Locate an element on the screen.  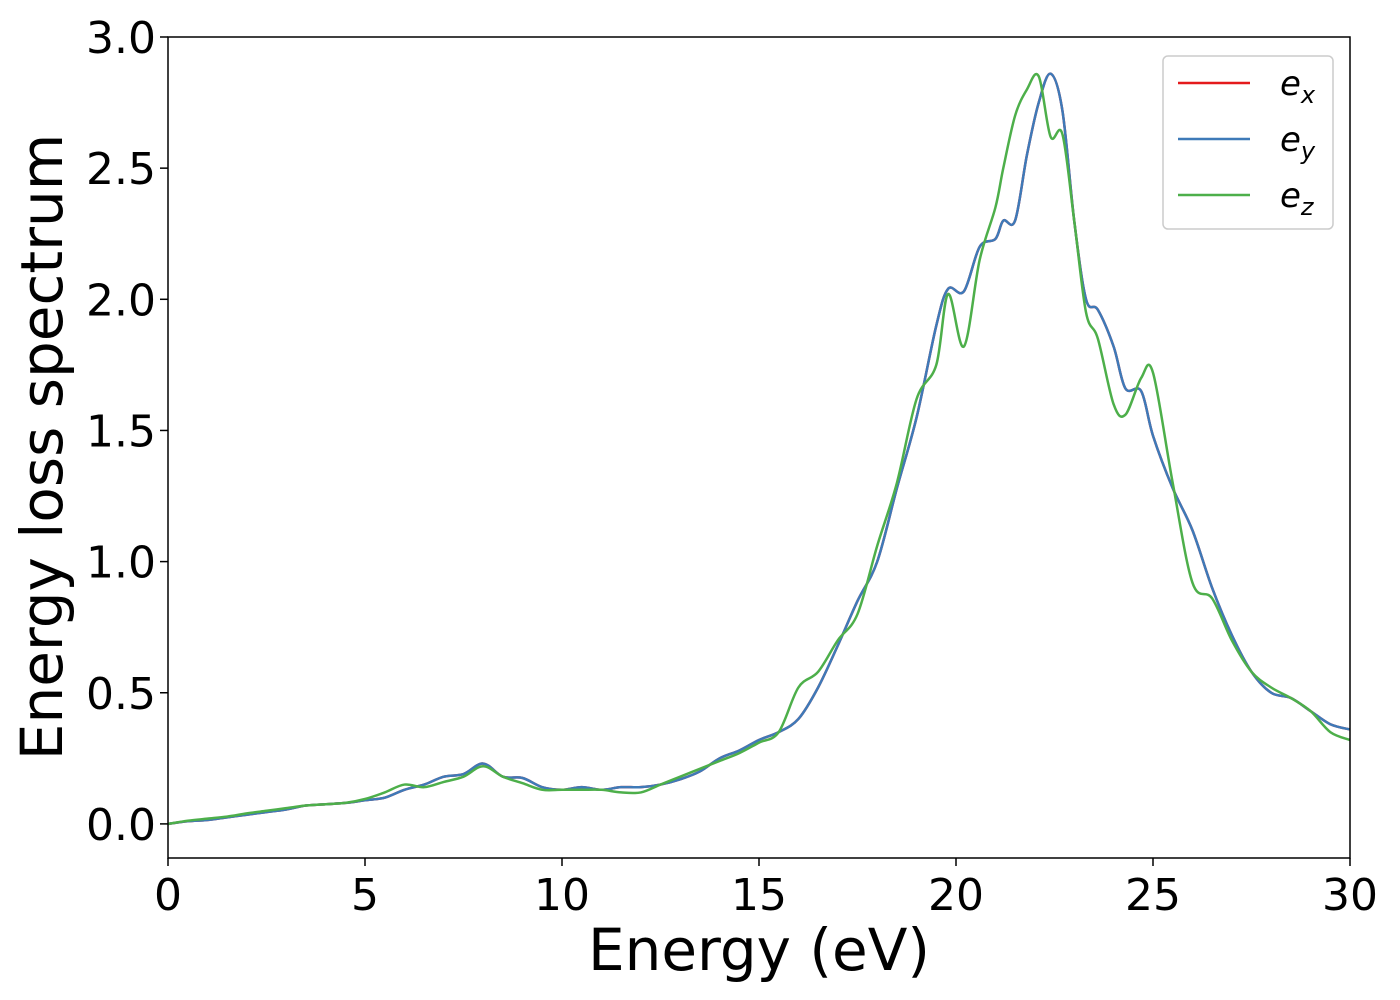
x-tick-label: 15 is located at coordinates (759, 895).